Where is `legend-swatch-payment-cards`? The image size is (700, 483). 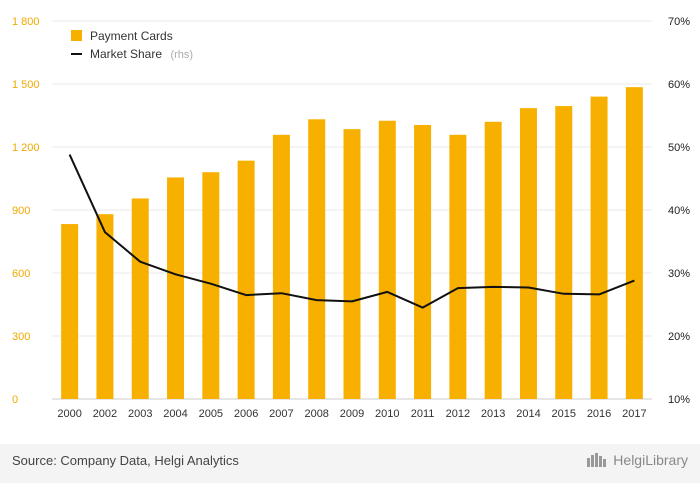
legend-swatch-payment-cards is located at coordinates (76, 35).